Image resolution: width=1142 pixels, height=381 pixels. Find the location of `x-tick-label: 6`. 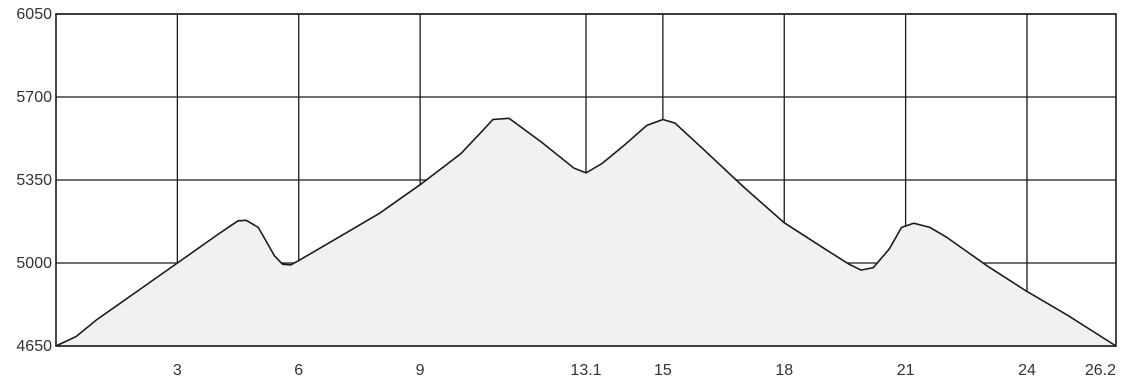

x-tick-label: 6 is located at coordinates (298, 370).